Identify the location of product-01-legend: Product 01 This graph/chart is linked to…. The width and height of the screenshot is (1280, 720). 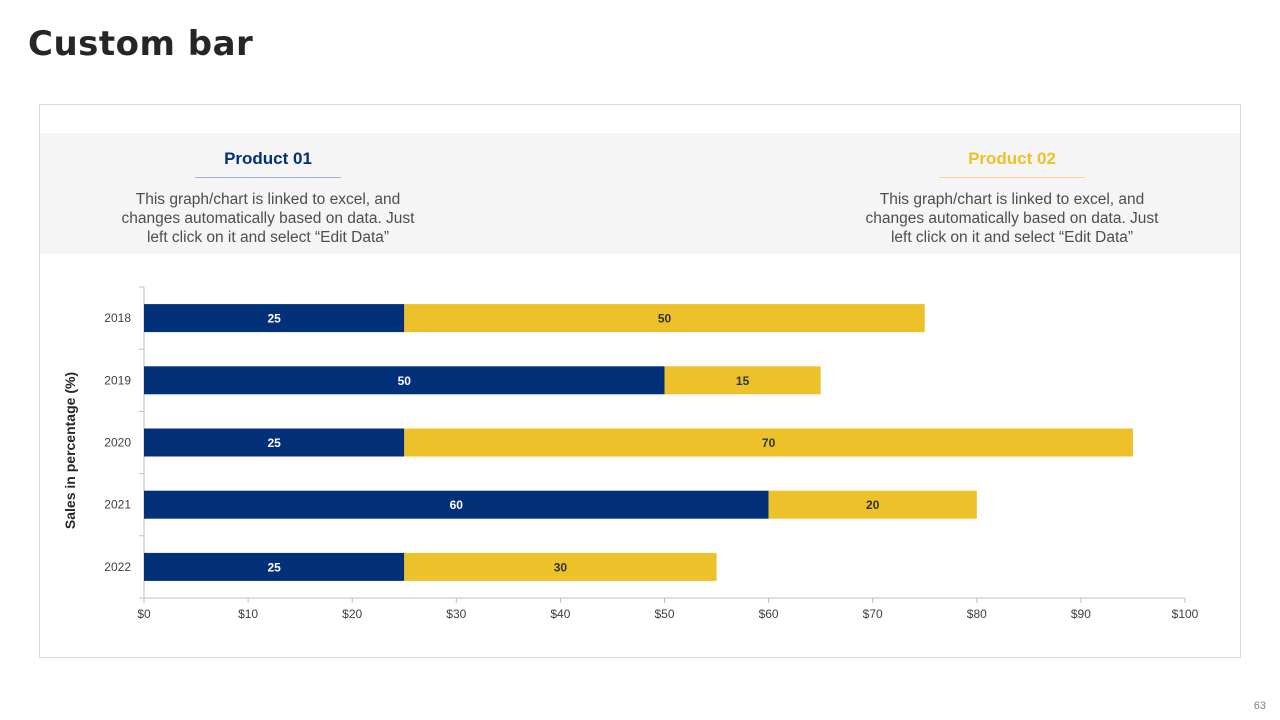
(268, 190).